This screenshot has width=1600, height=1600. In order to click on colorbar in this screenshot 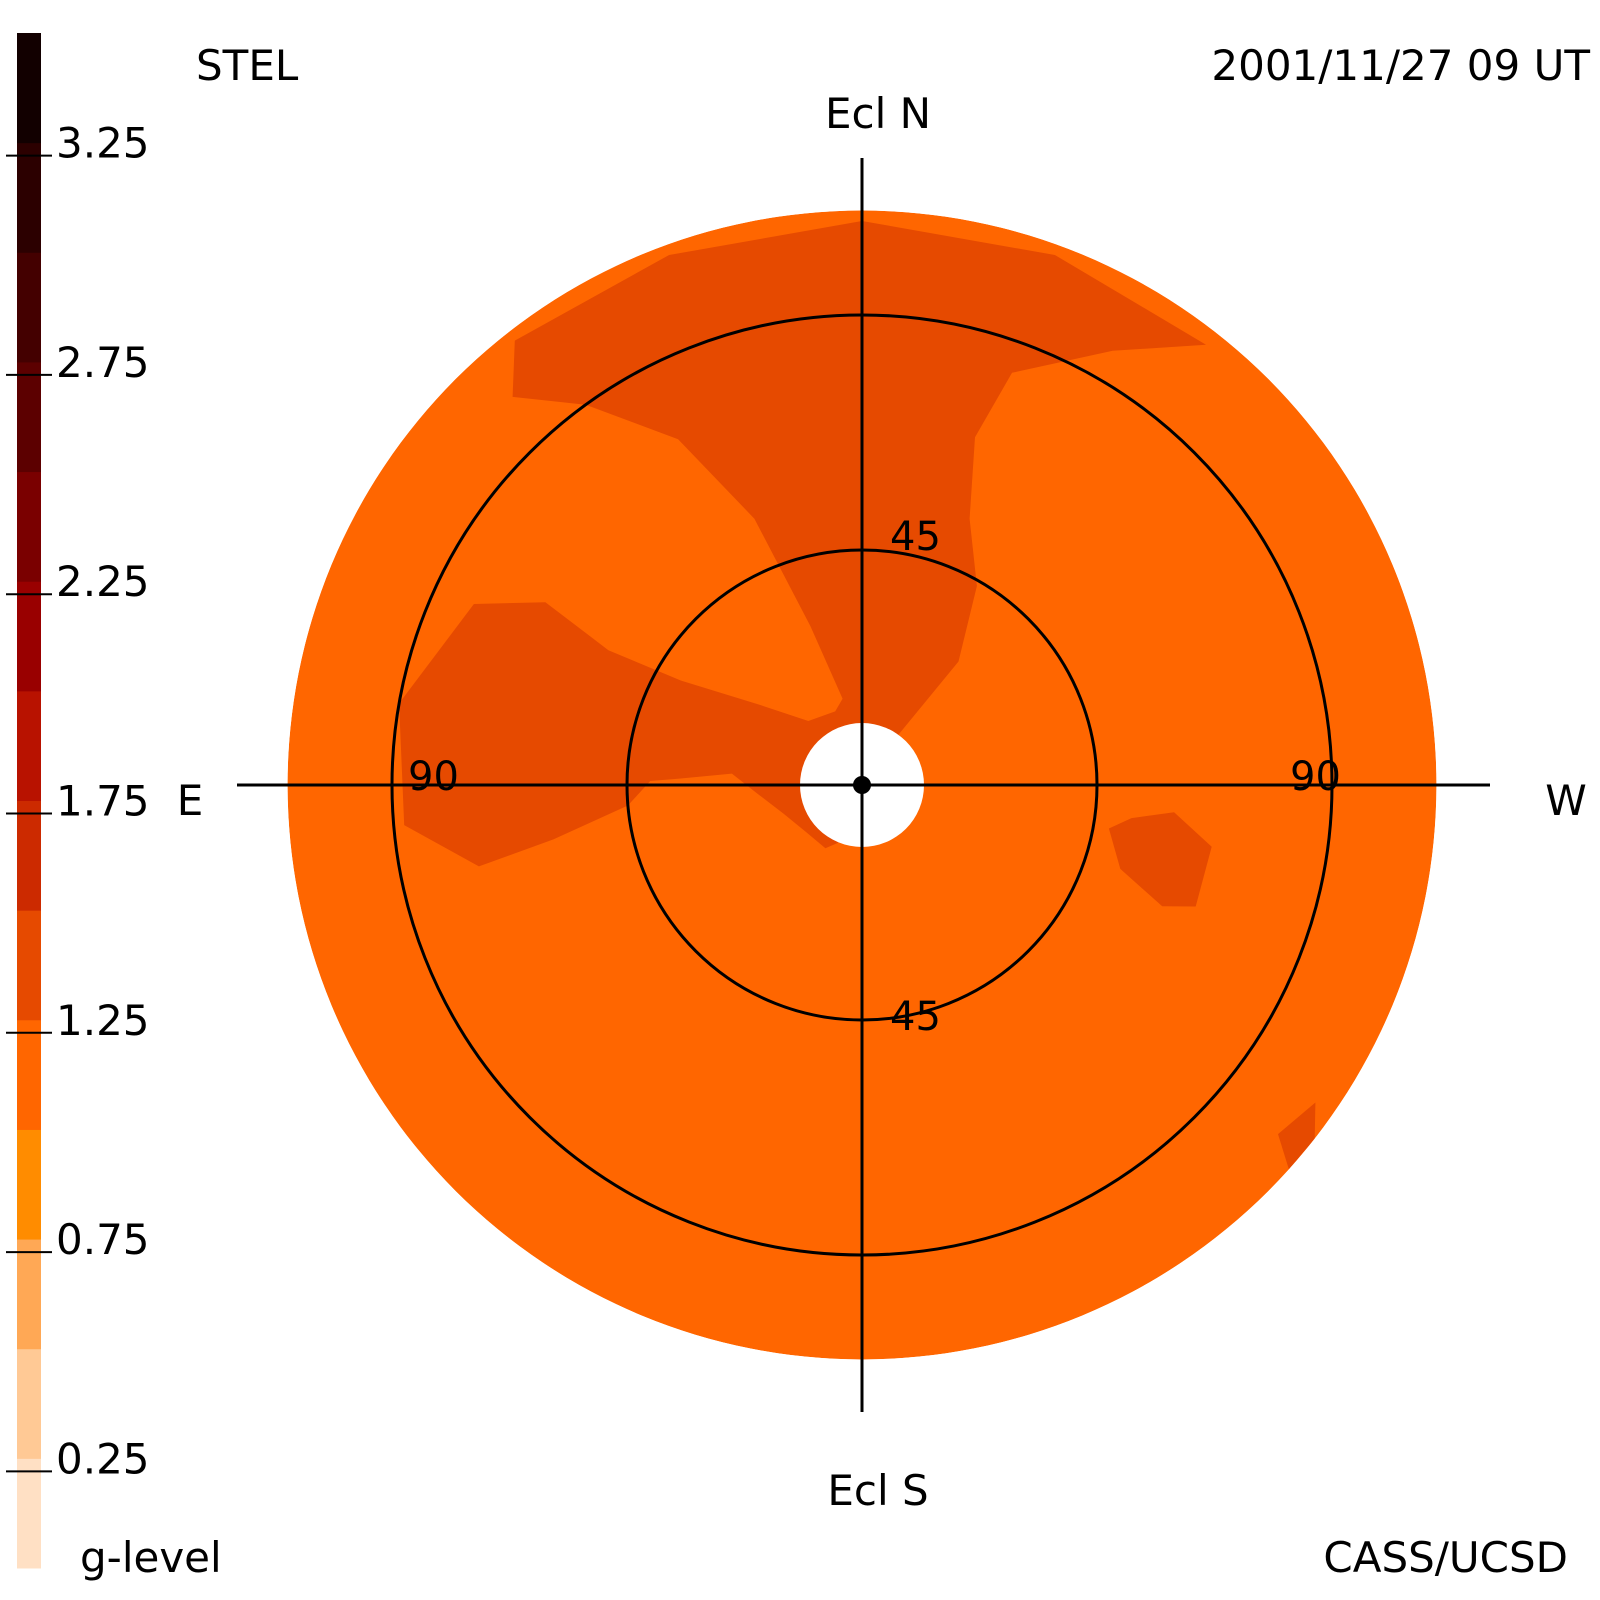, I will do `click(29, 801)`.